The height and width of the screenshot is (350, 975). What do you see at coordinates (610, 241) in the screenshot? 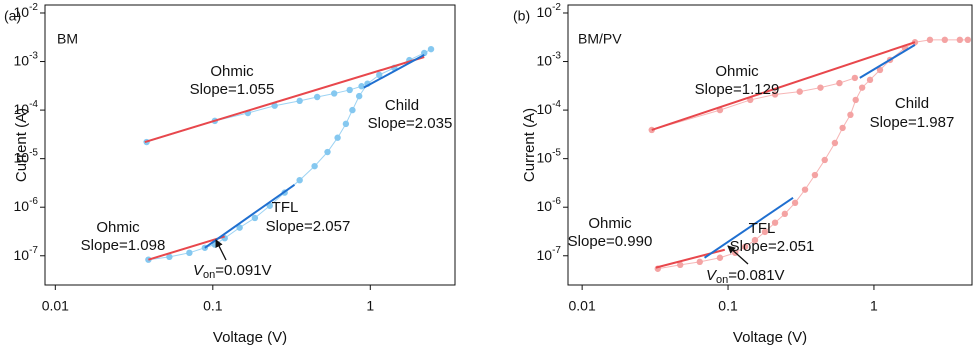
I see `annotation: Slope=0.990` at bounding box center [610, 241].